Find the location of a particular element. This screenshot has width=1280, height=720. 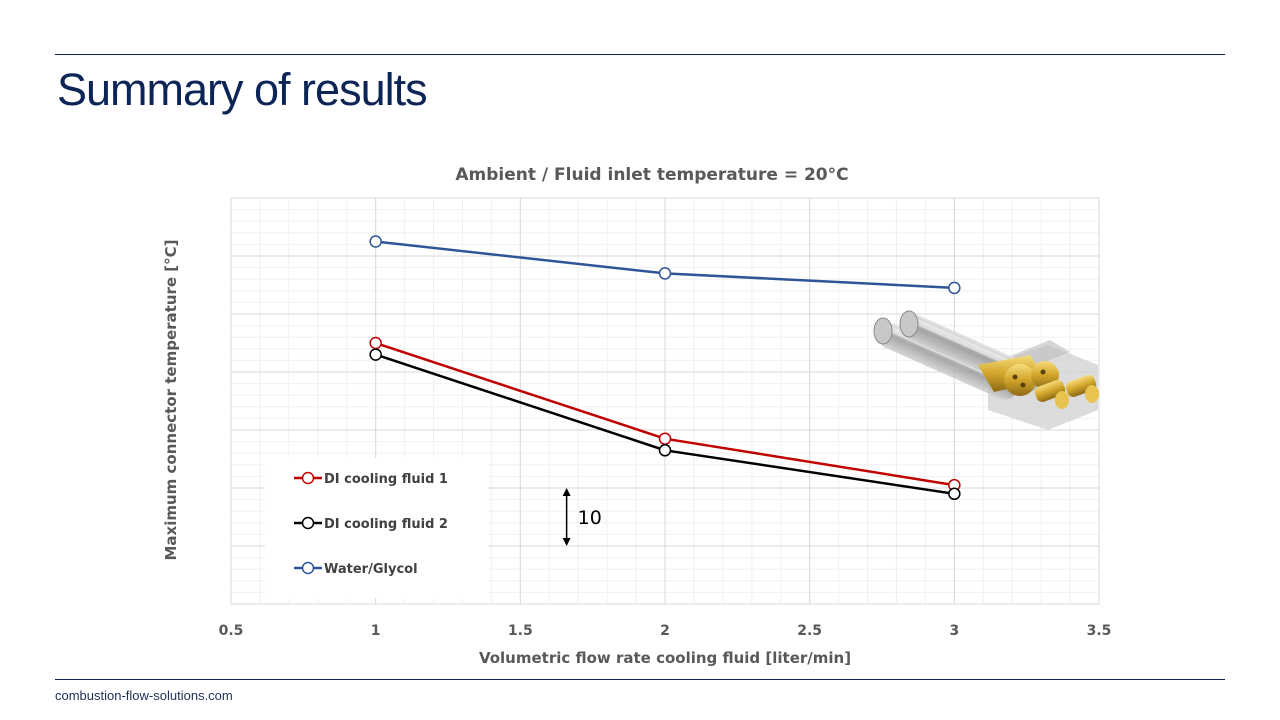

legend-item: DI cooling fluid 1 is located at coordinates (371, 479).